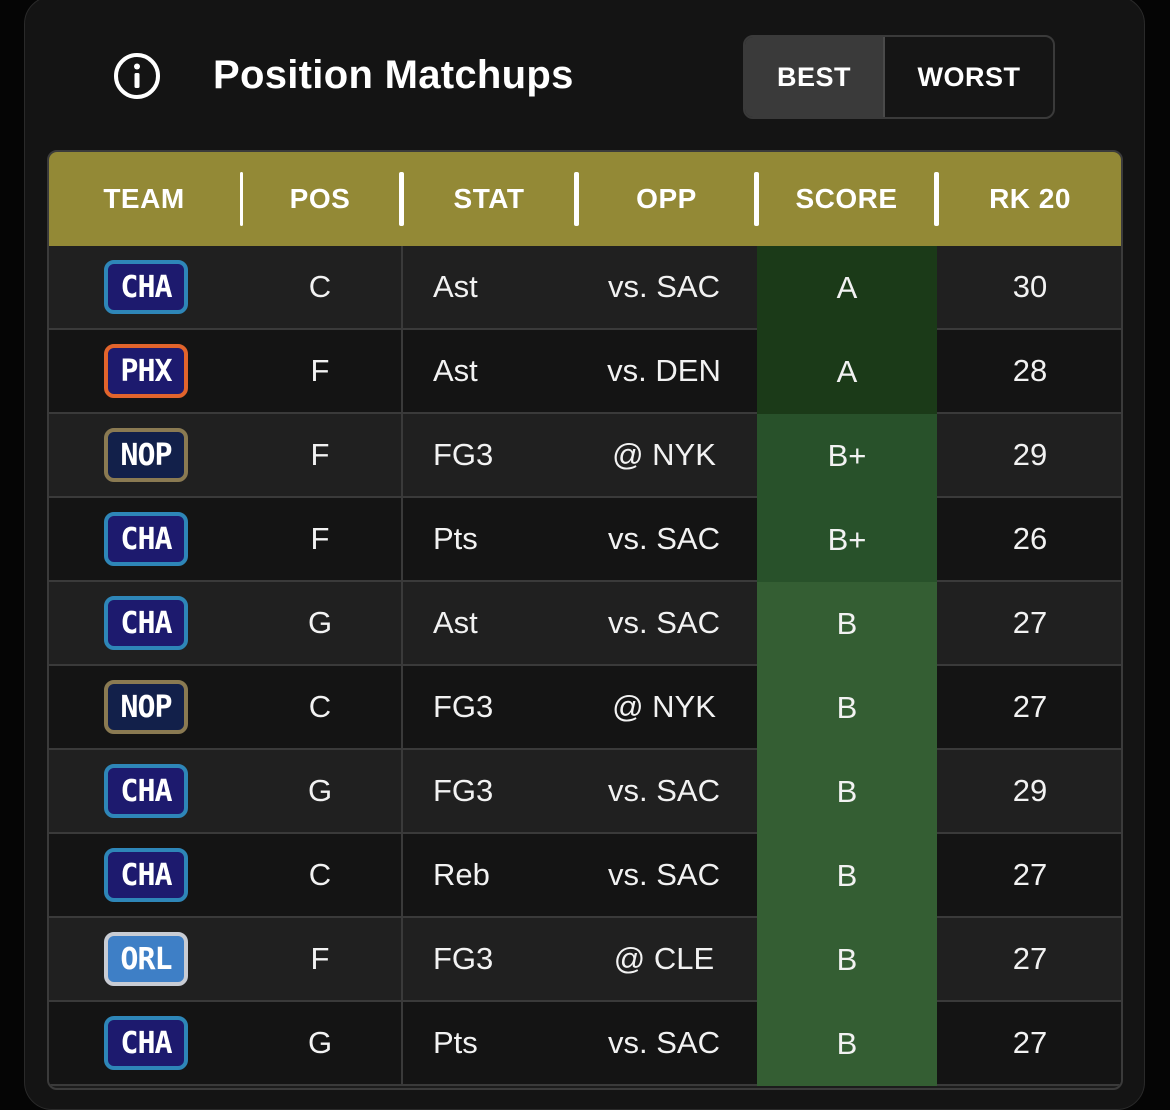  I want to click on table-row: CHA C Ast vs. SAC A 30, so click(585, 288).